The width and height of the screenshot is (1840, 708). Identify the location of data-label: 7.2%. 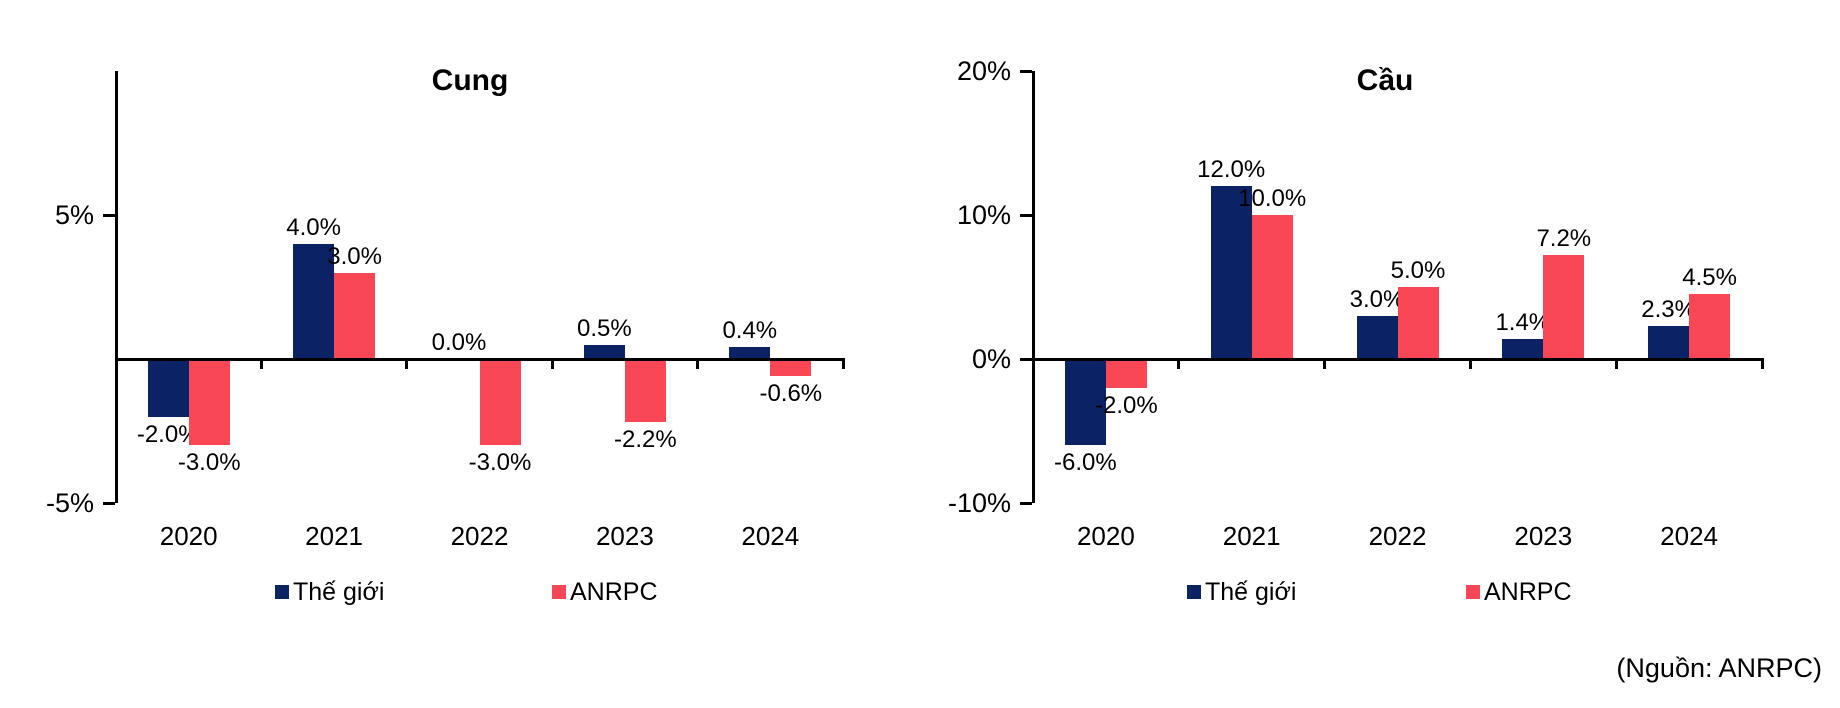
(1564, 239).